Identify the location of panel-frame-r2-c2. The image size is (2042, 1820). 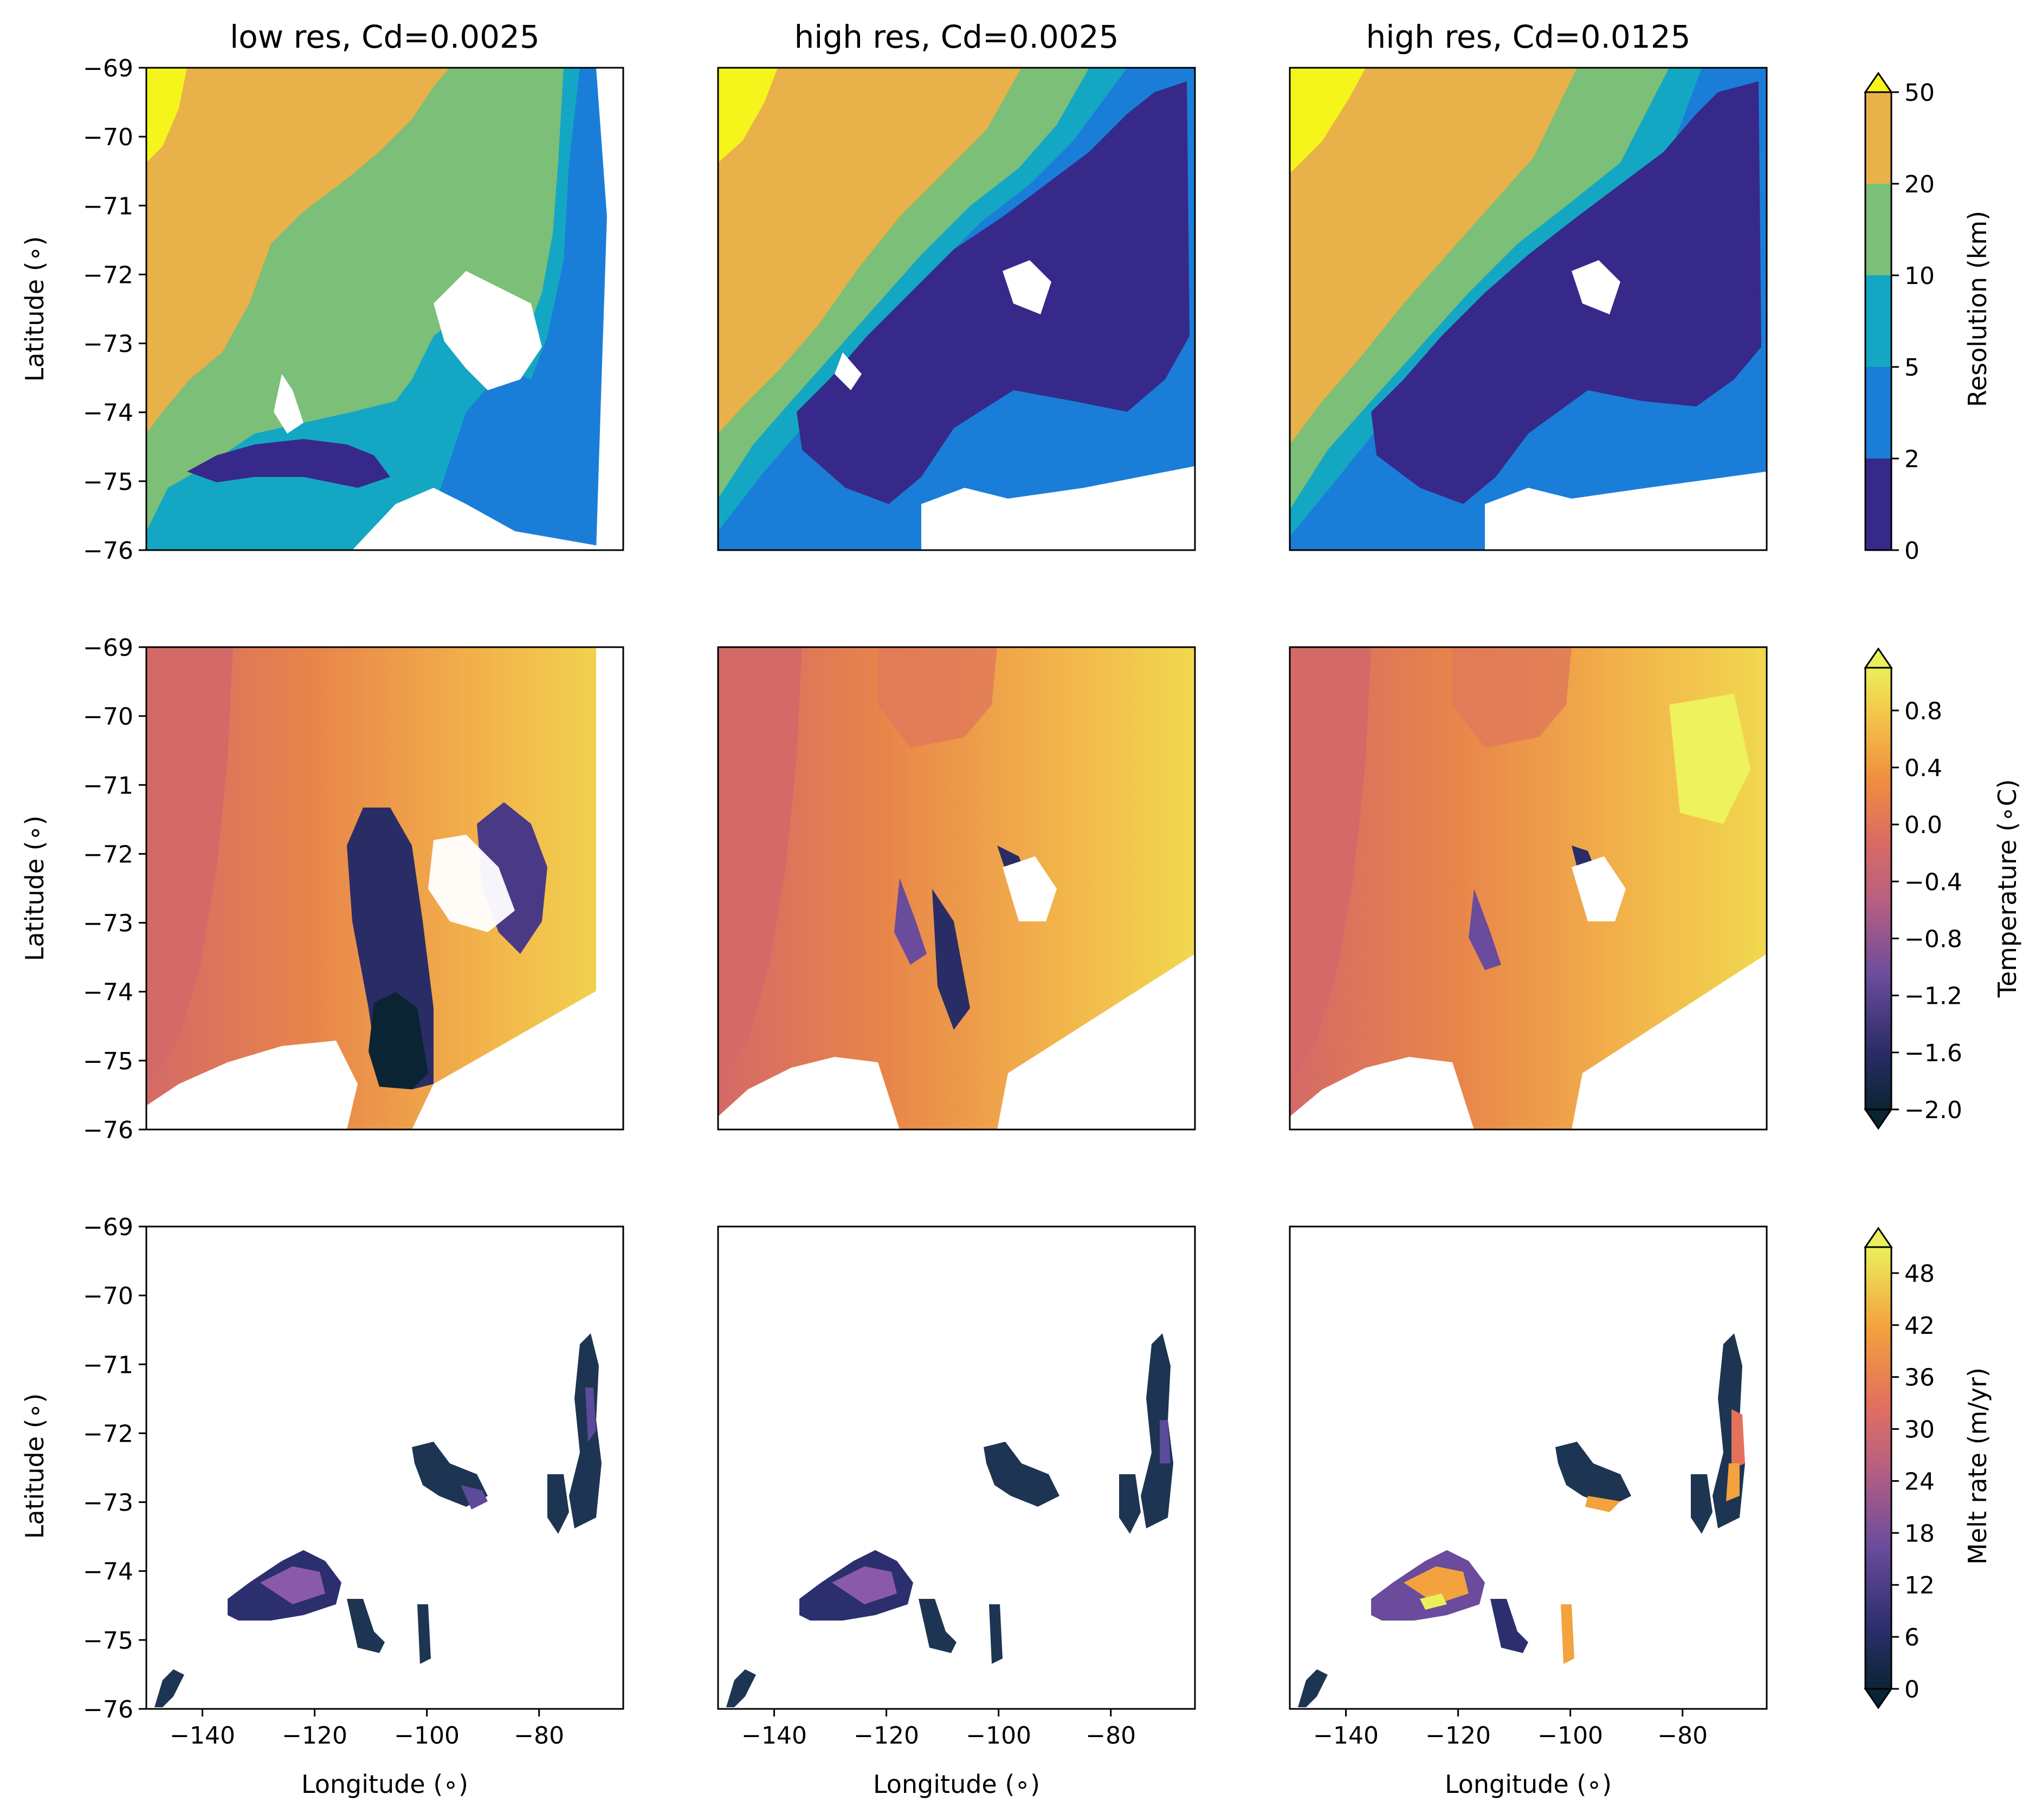
(957, 889).